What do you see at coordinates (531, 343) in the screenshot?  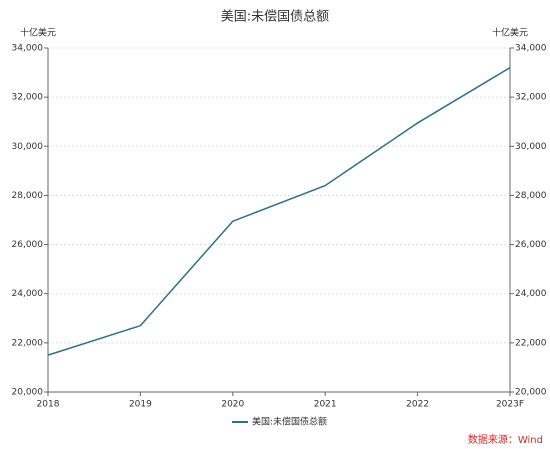 I see `y2-tick-label: 22,000` at bounding box center [531, 343].